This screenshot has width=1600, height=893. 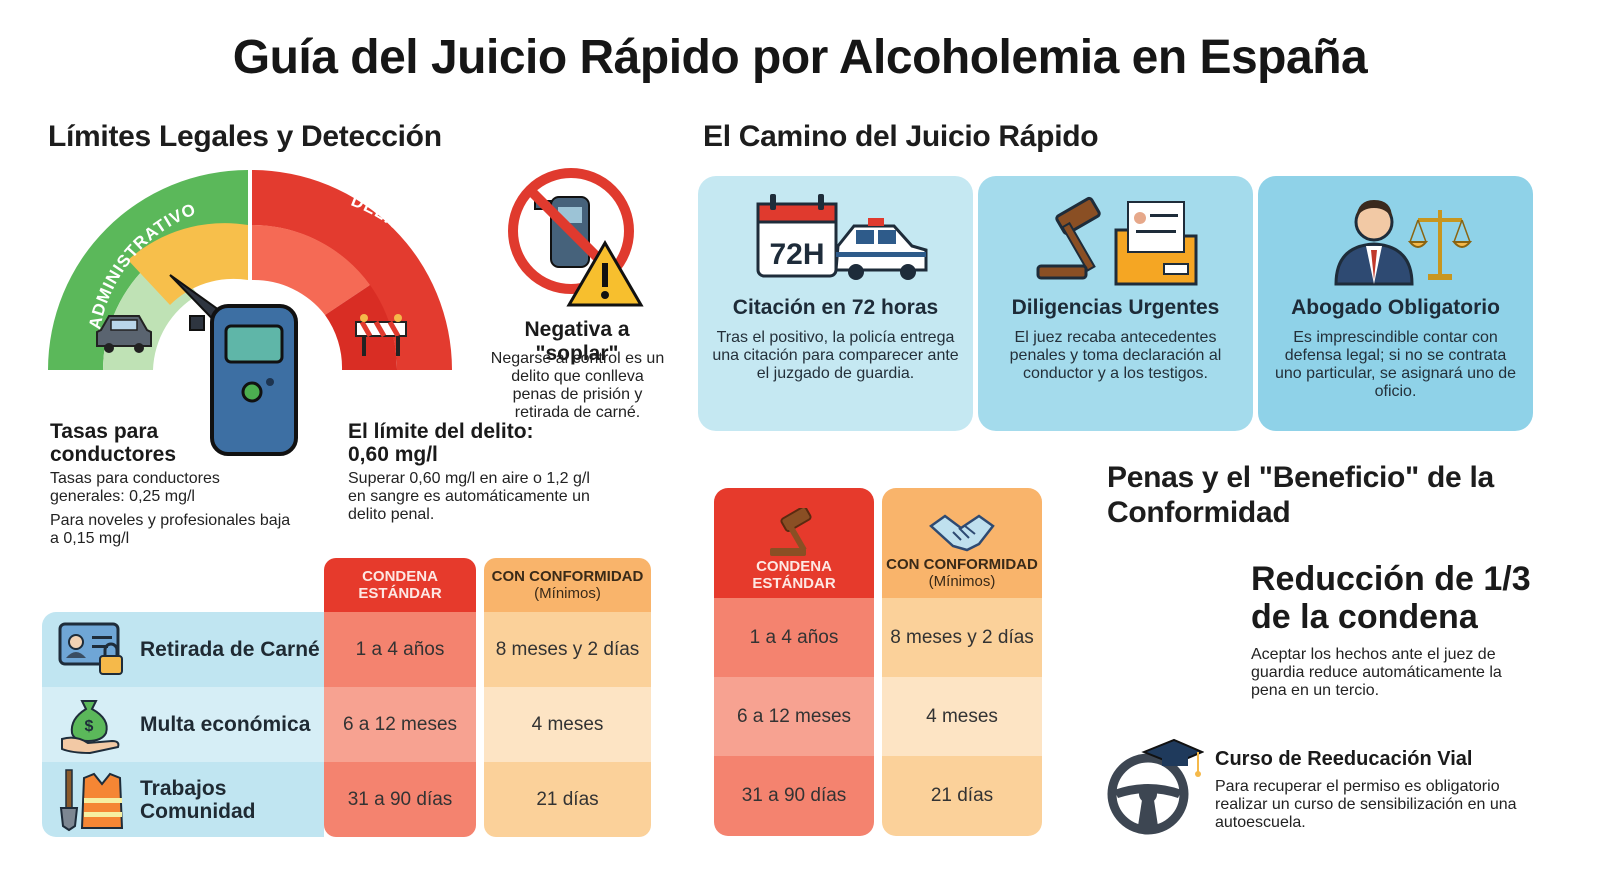 What do you see at coordinates (311, 269) in the screenshot?
I see `gauge-light-red` at bounding box center [311, 269].